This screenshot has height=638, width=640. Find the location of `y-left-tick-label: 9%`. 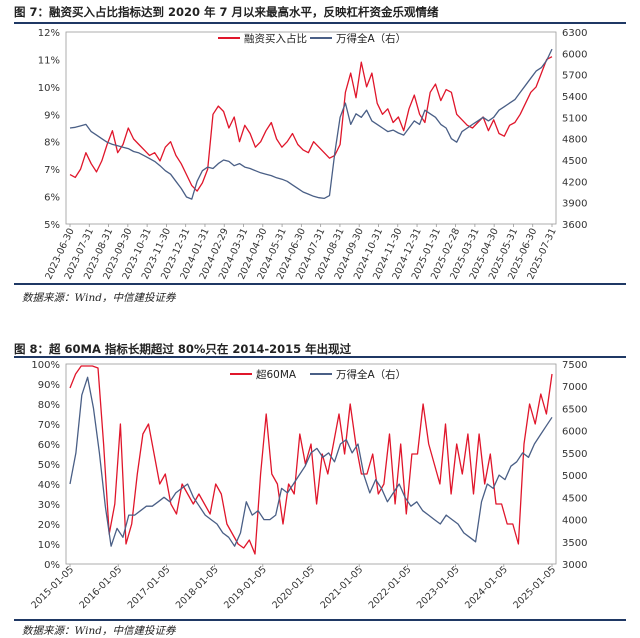

y-left-tick-label: 9% is located at coordinates (52, 115).